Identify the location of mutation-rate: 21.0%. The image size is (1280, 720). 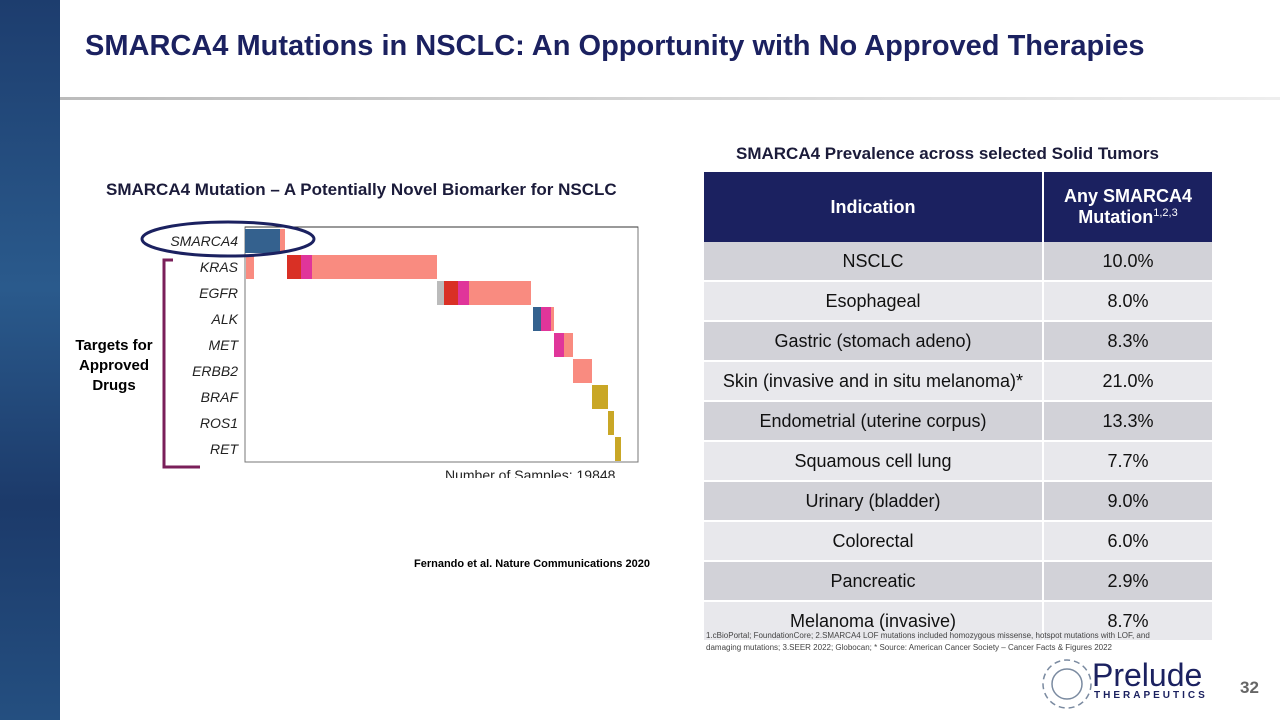
(1128, 381).